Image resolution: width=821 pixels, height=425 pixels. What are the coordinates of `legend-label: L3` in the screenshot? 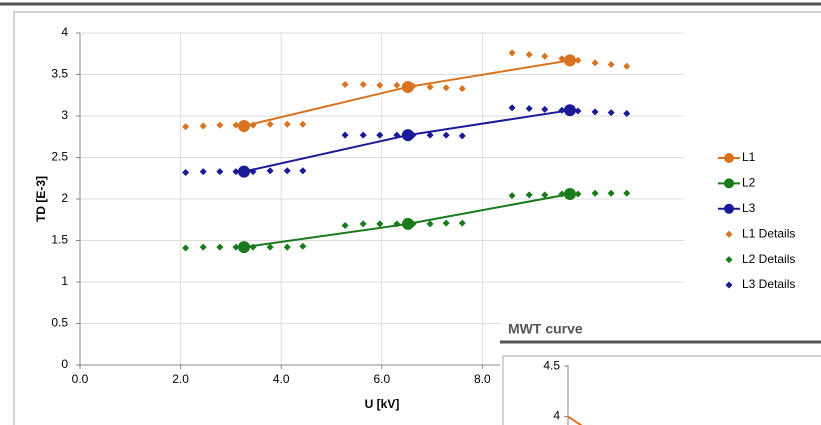 It's located at (749, 208).